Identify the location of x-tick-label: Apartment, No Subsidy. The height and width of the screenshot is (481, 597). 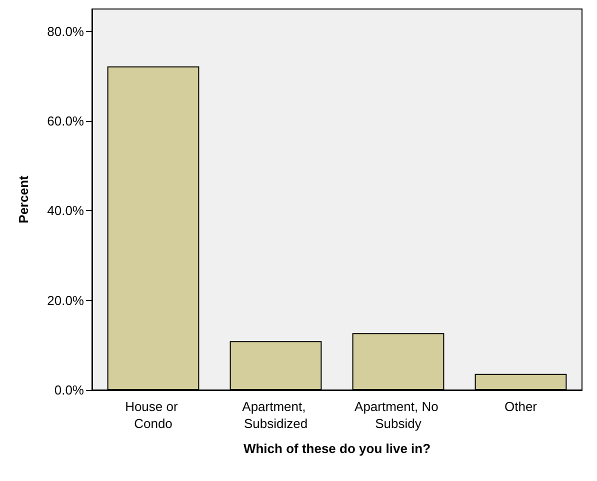
(398, 415).